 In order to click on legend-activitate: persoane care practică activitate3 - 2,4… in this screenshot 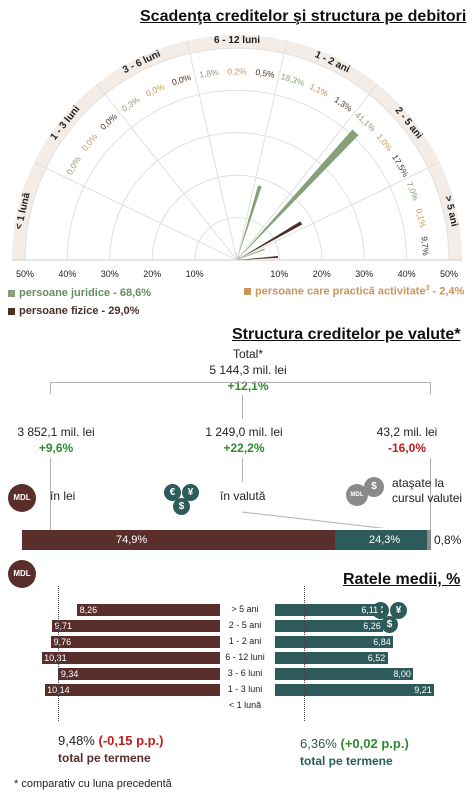, I will do `click(354, 291)`.